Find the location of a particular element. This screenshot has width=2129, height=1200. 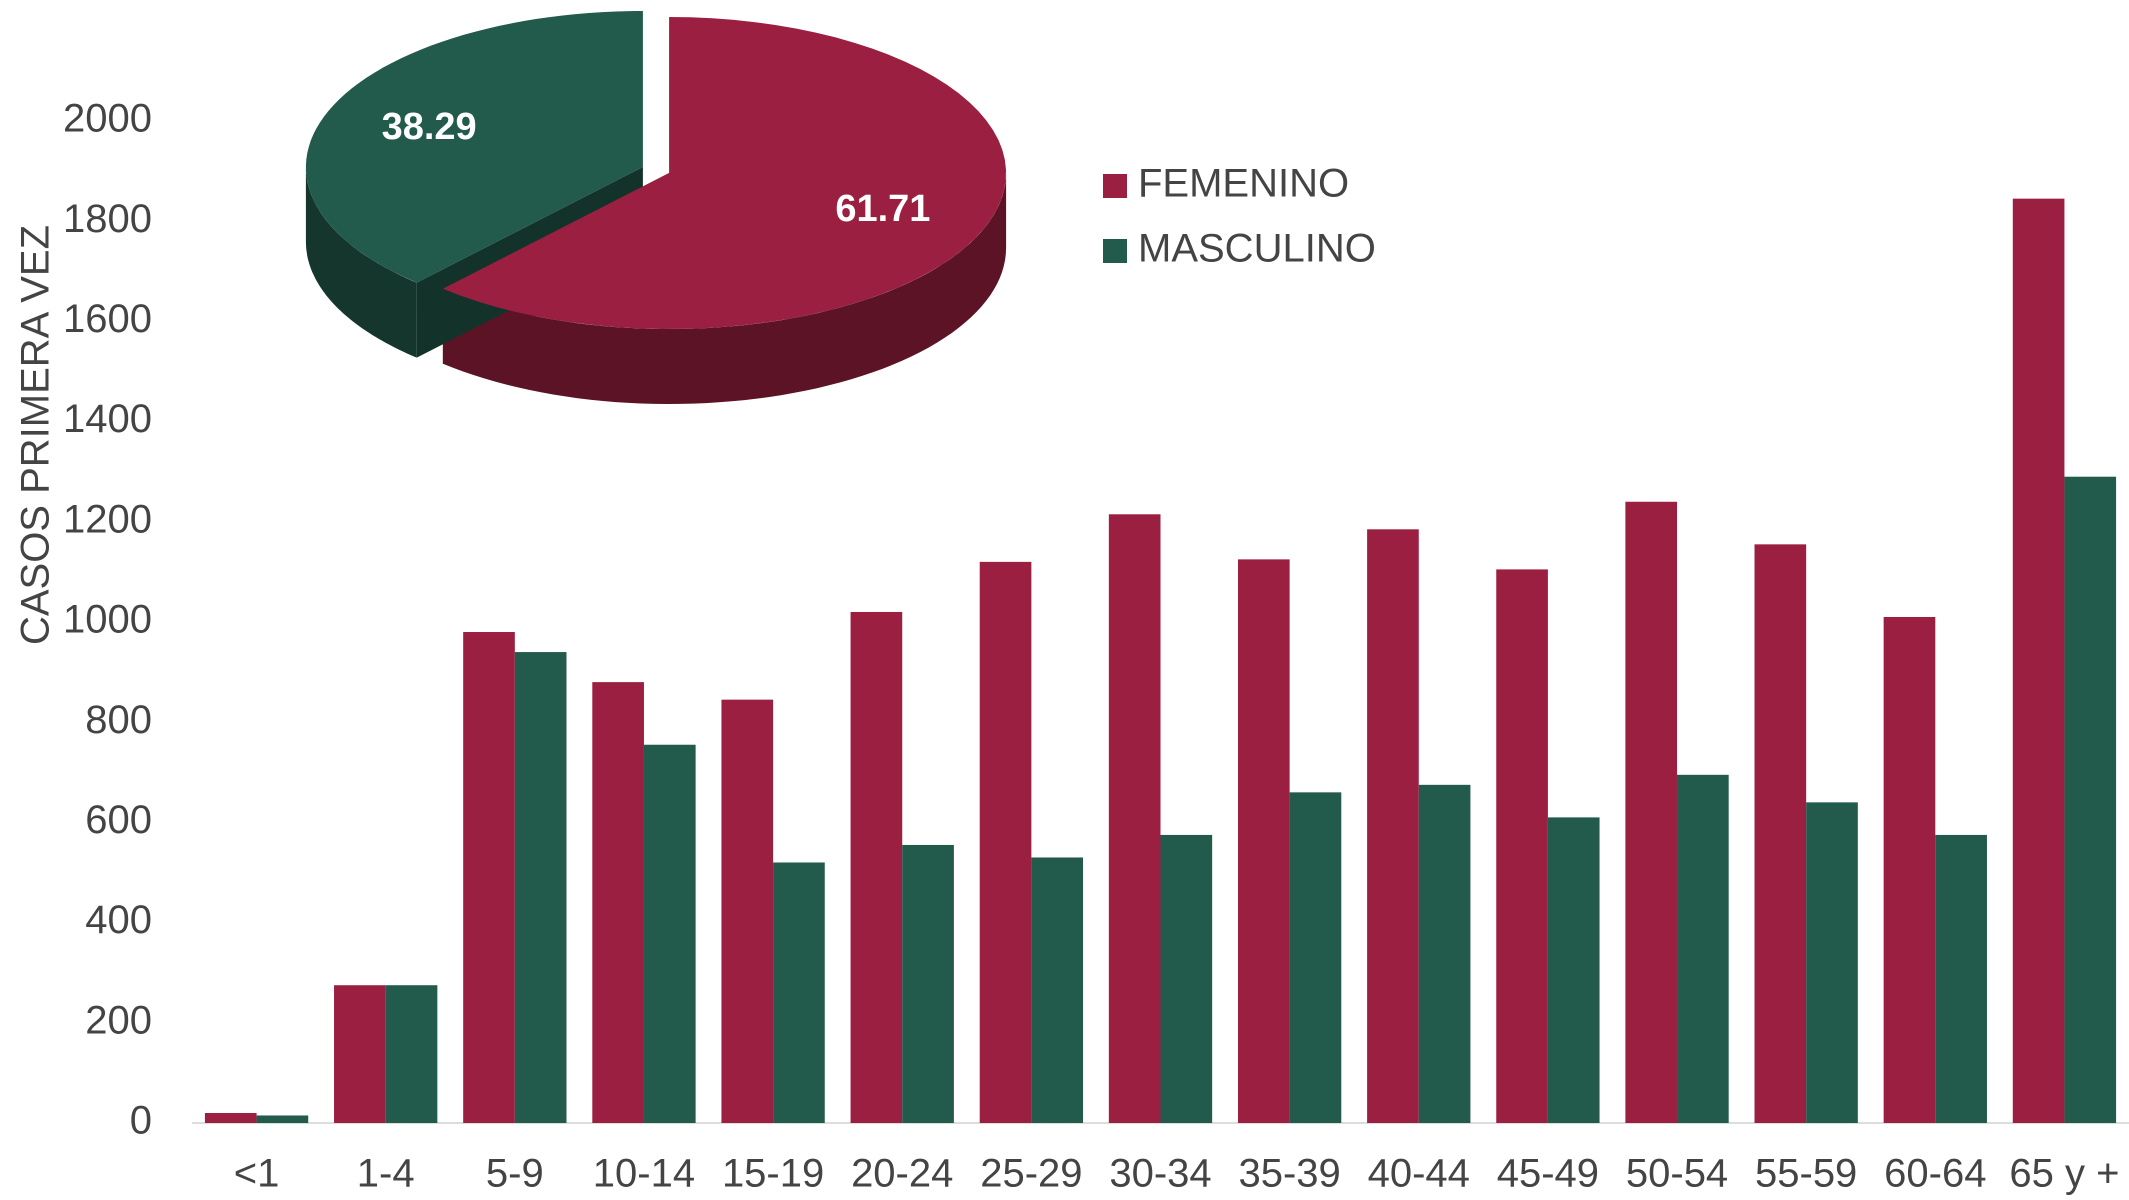

y-tick-label: 800 is located at coordinates (118, 720).